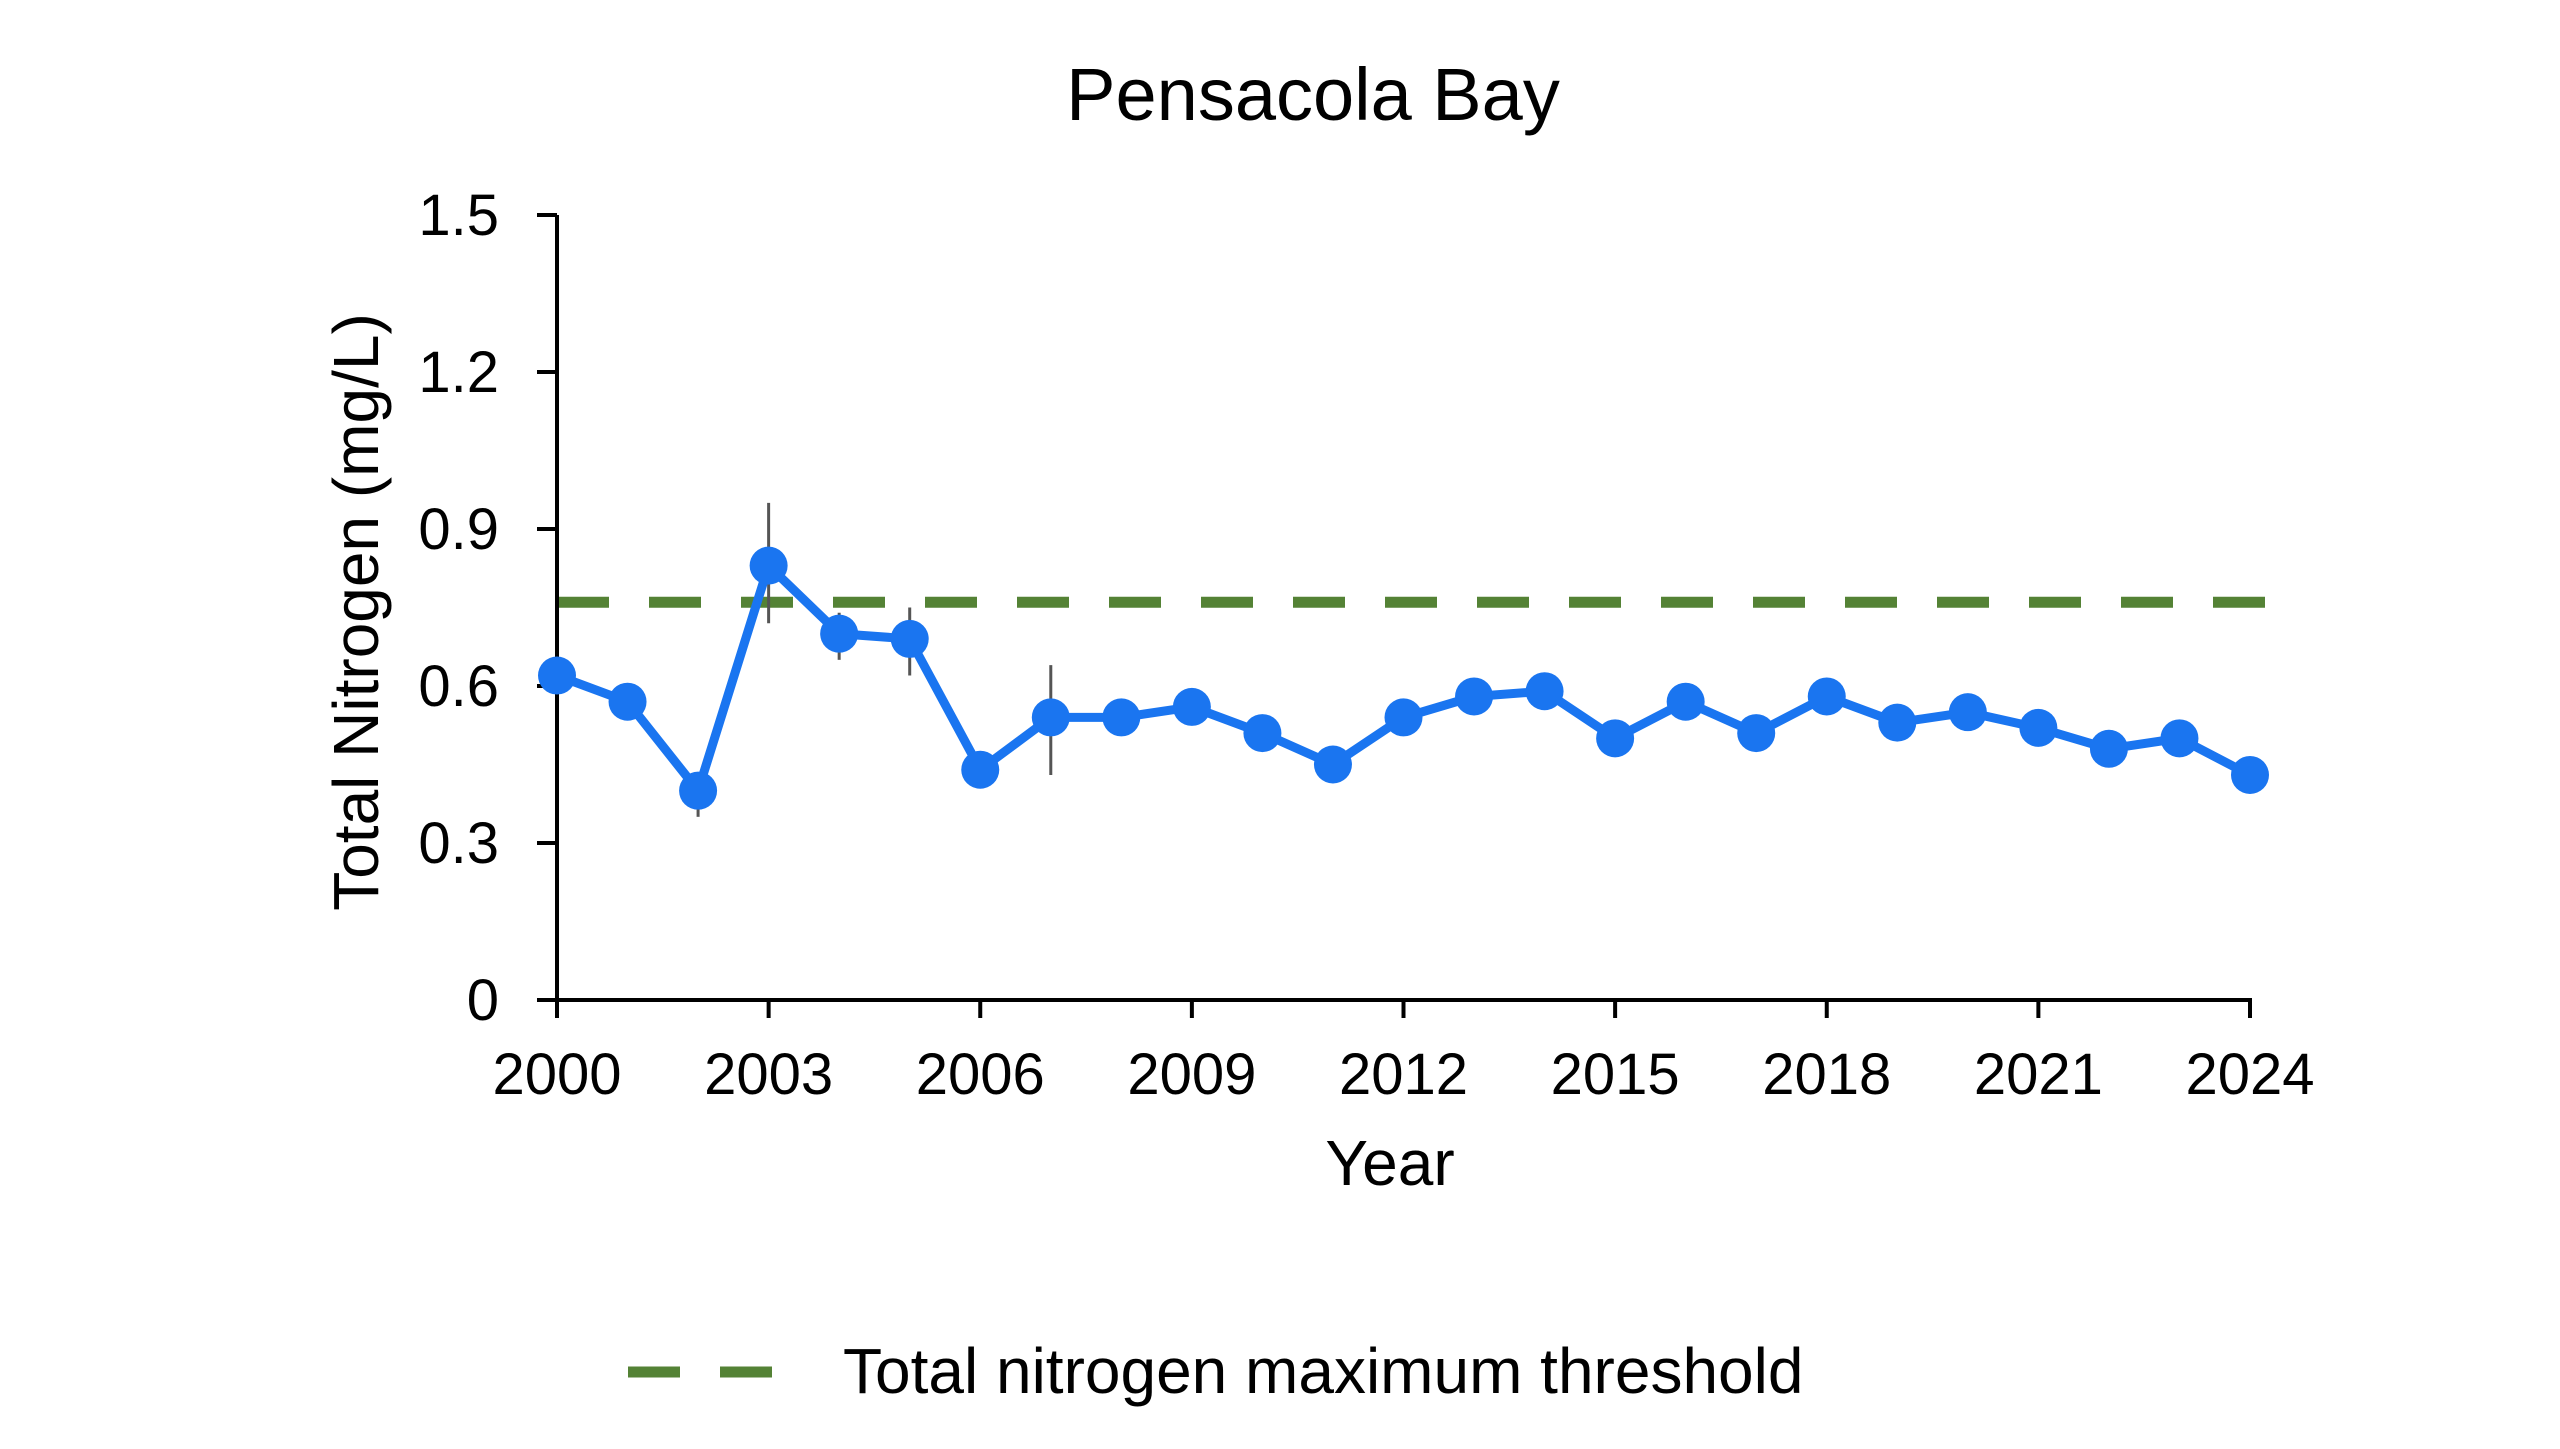 The width and height of the screenshot is (2560, 1449). What do you see at coordinates (483, 1000) in the screenshot?
I see `y-tick-label: 0` at bounding box center [483, 1000].